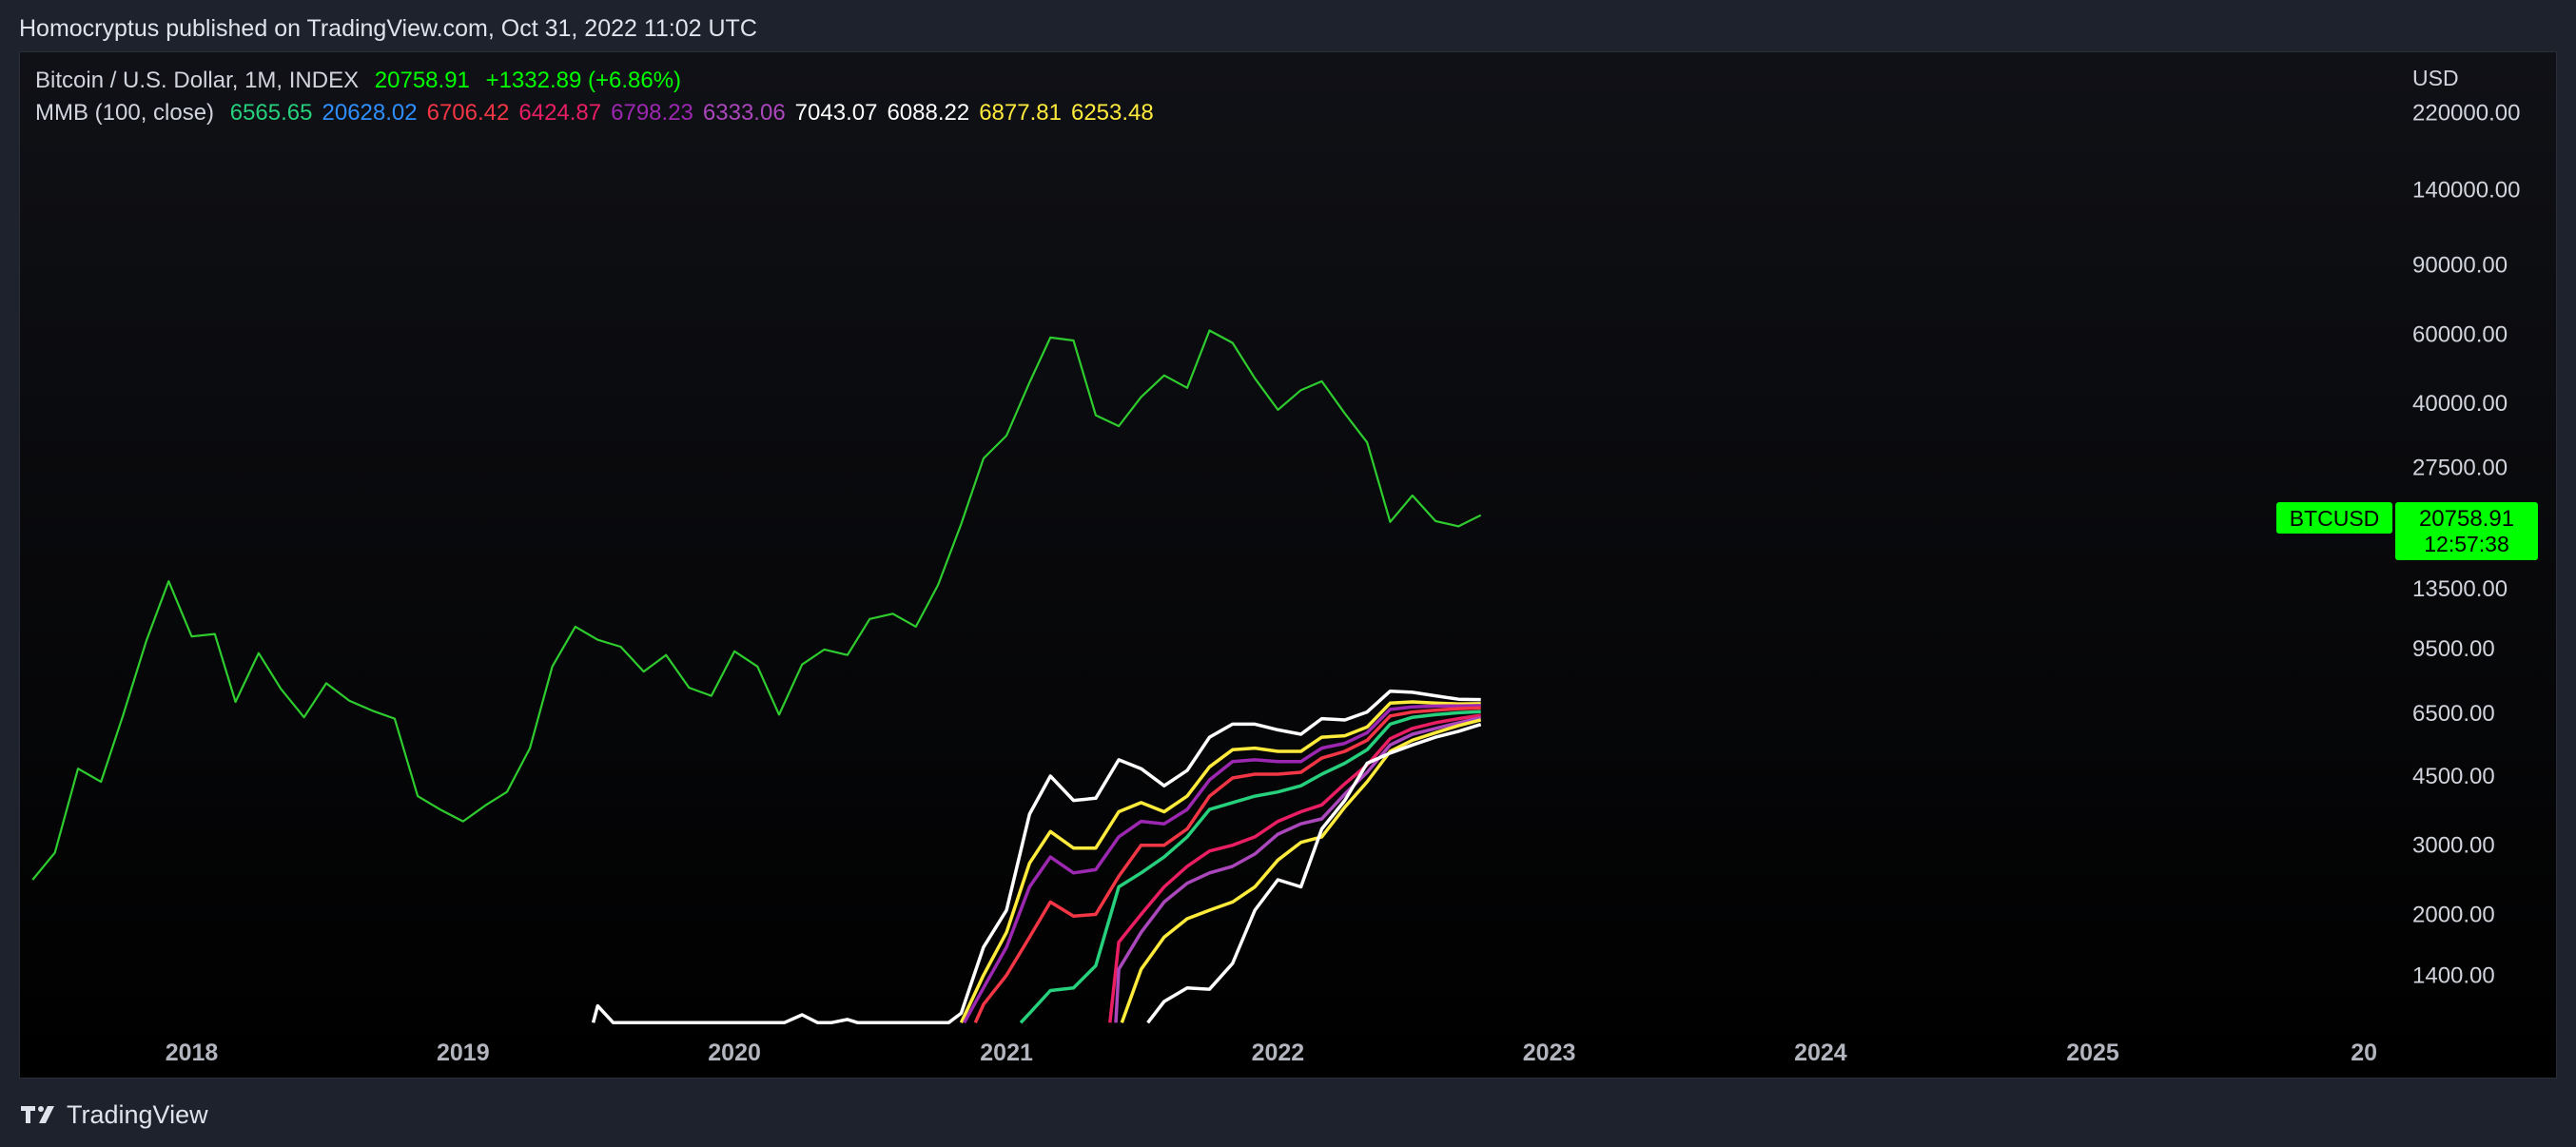 This screenshot has width=2576, height=1147. I want to click on mmb-band-yellow_inner, so click(1301, 870).